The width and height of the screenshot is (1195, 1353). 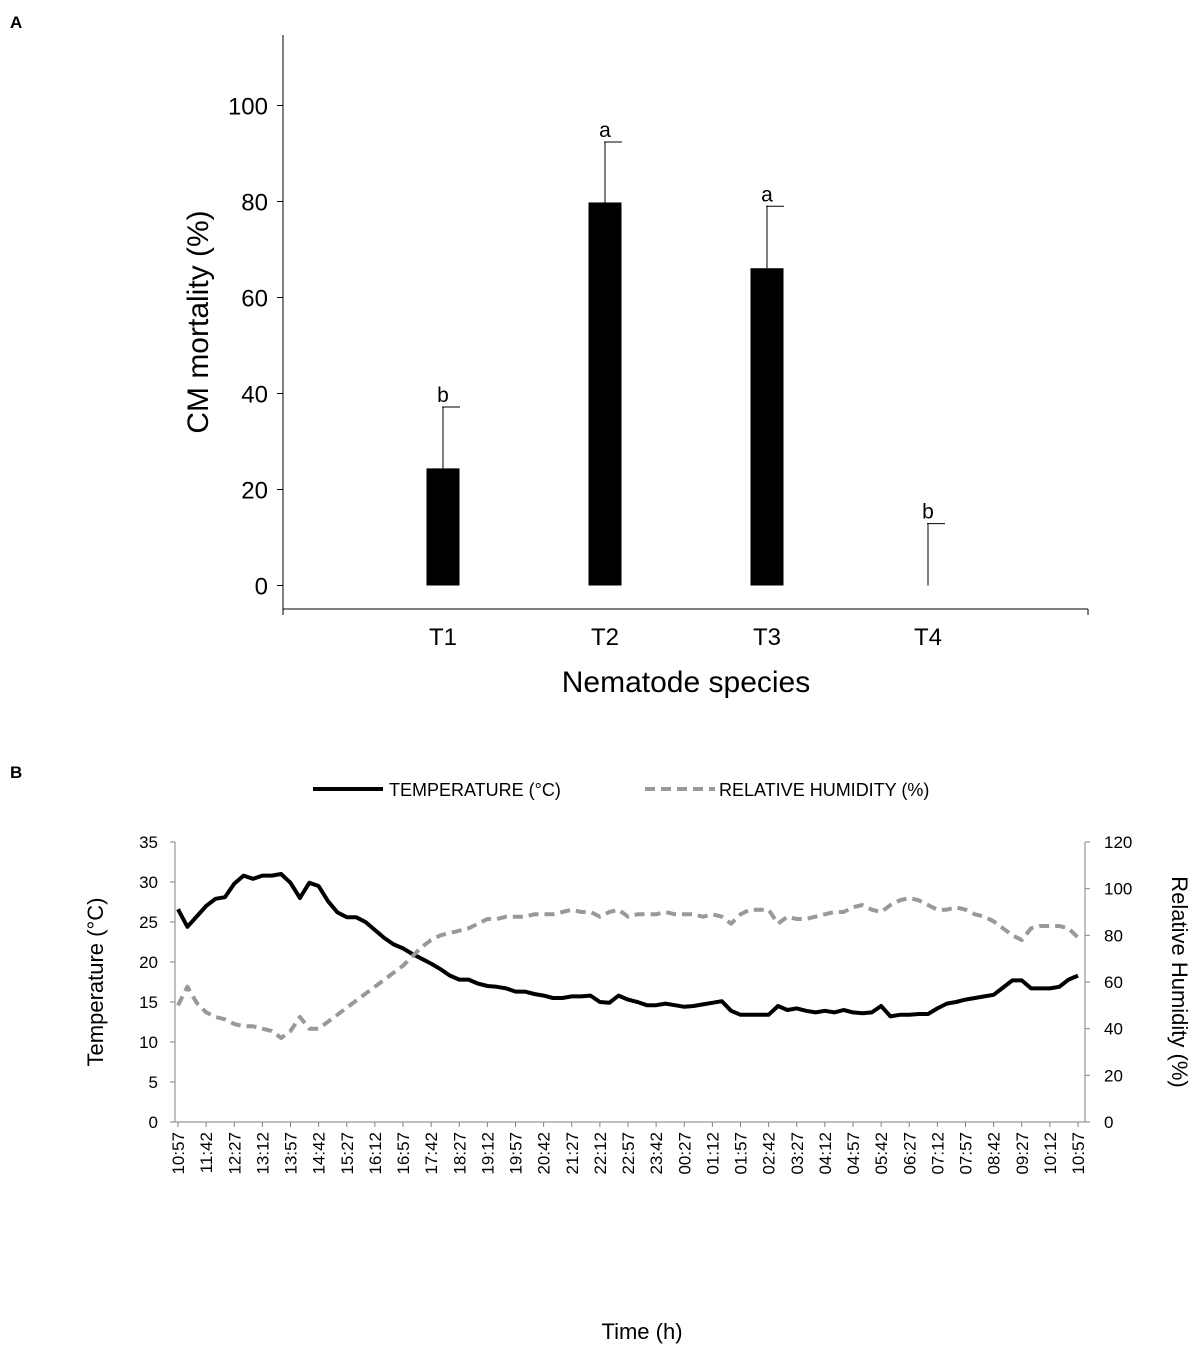 I want to click on line-x-tick-label: 13:57, so click(x=291, y=1153).